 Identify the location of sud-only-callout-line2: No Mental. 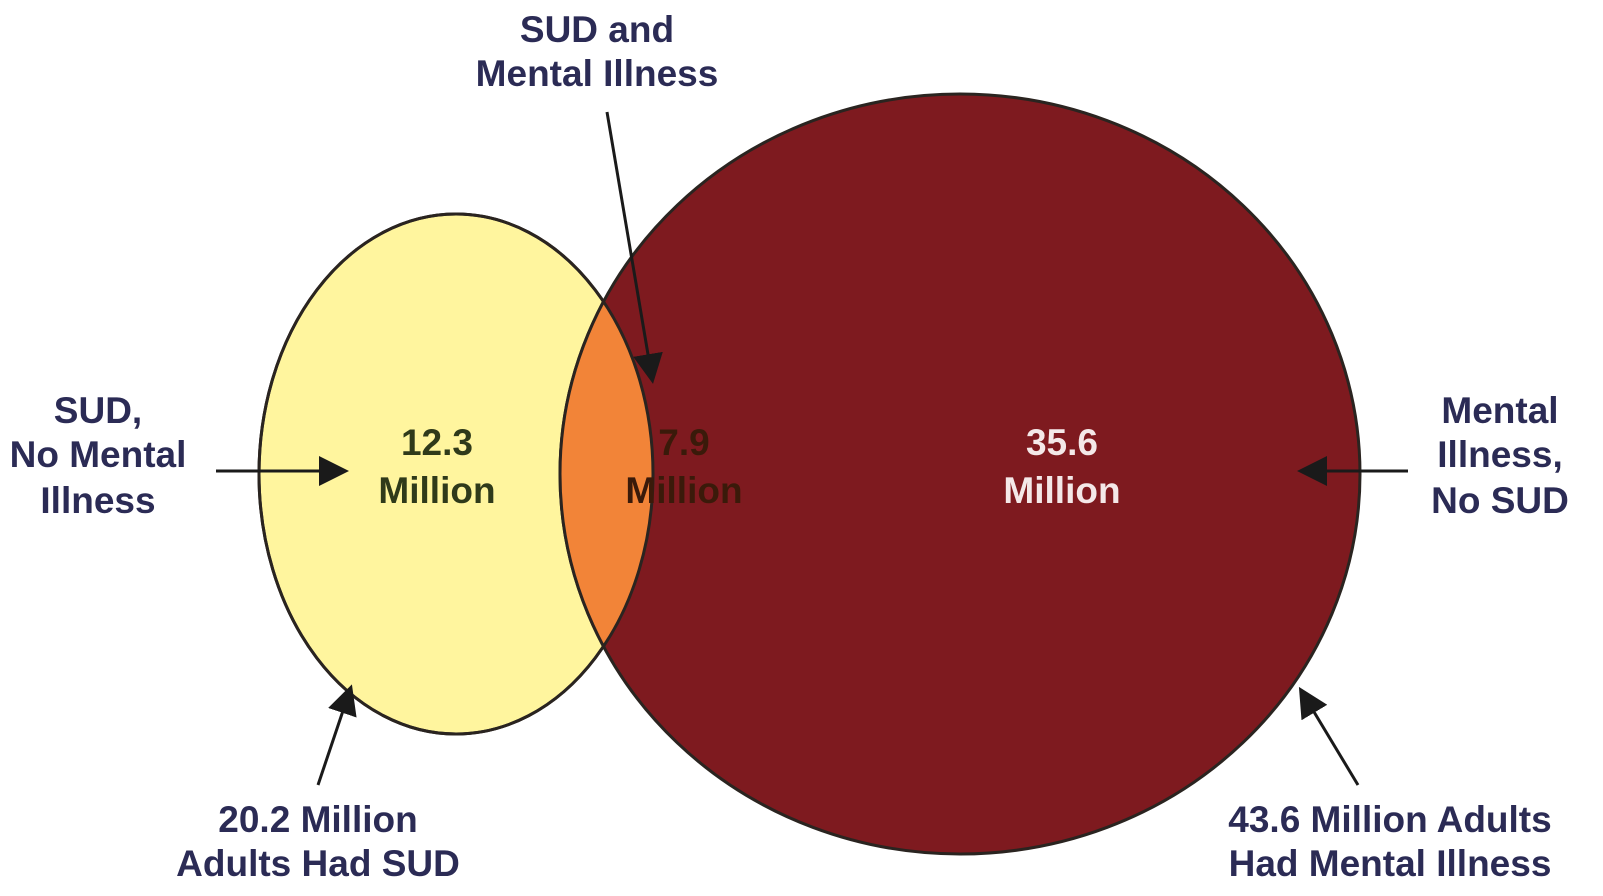
(98, 454).